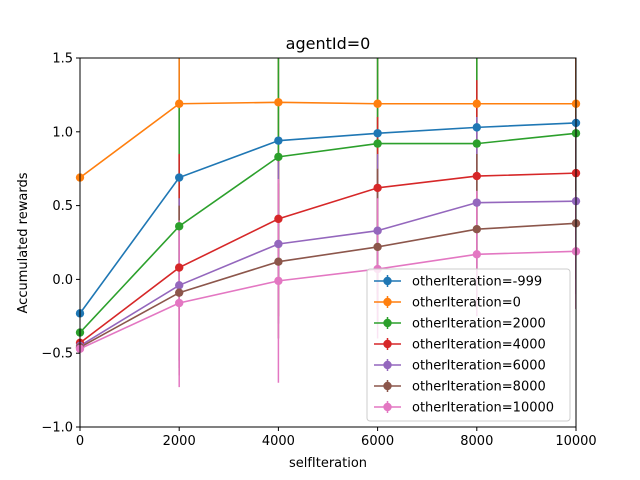 Image resolution: width=640 pixels, height=480 pixels. I want to click on legend-label: otherIteration=2000, so click(479, 324).